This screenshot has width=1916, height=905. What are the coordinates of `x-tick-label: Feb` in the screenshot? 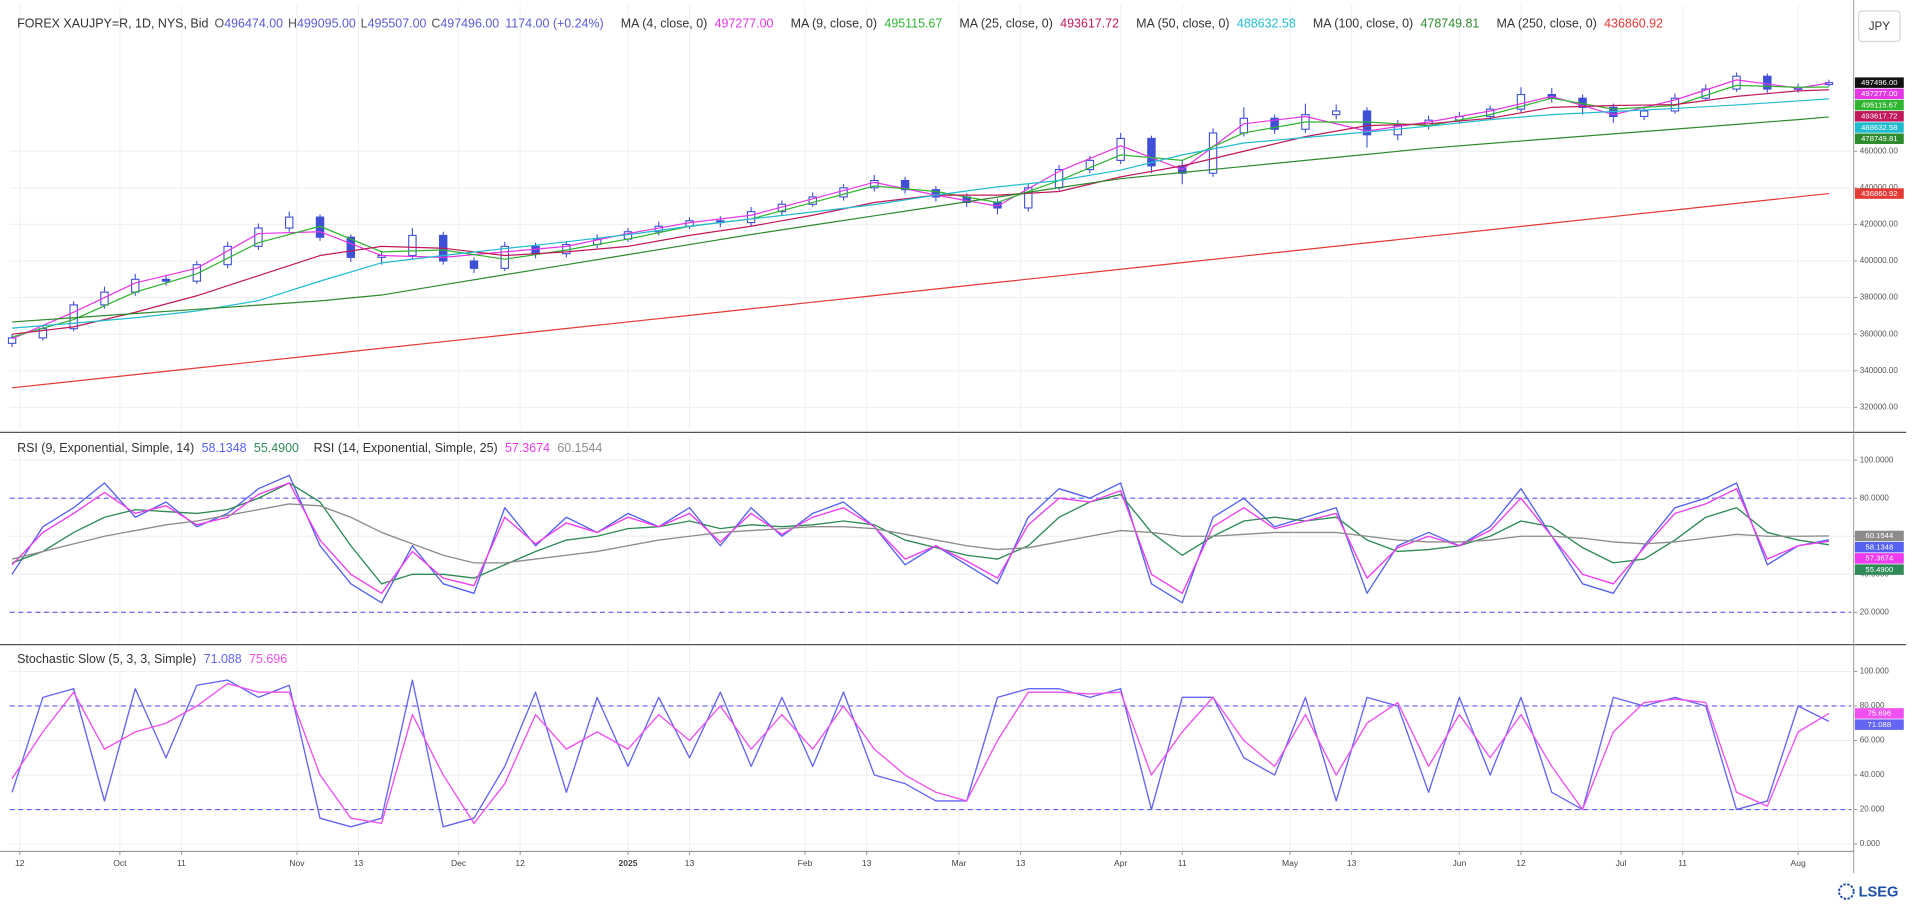 It's located at (805, 863).